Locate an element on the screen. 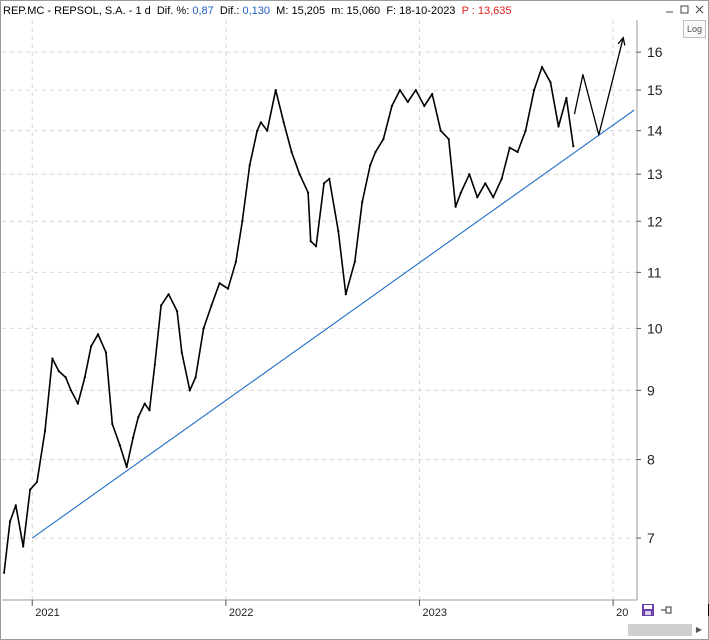 The width and height of the screenshot is (709, 640). y-tick-label: 9 is located at coordinates (651, 390).